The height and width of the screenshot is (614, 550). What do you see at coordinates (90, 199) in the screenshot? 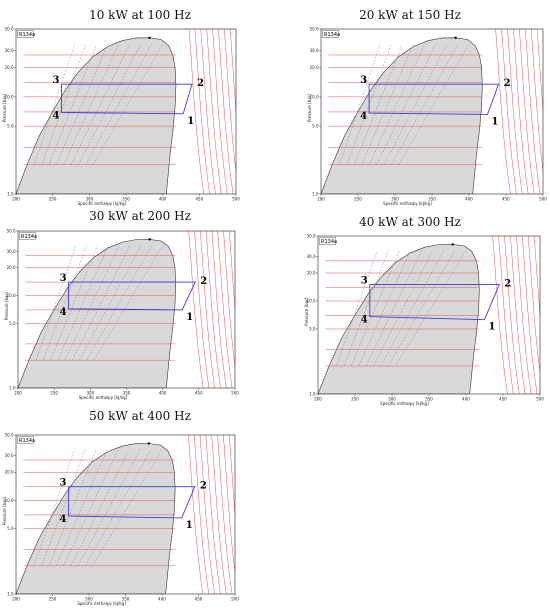
I see `x-tick-label: 300` at bounding box center [90, 199].